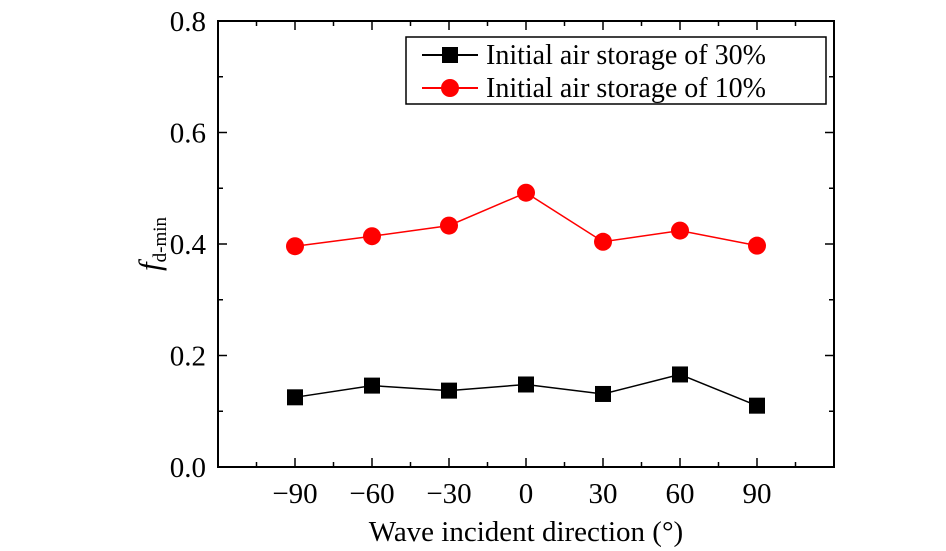 This screenshot has height=551, width=946. I want to click on svg-text: fd-min, so click(151, 243).